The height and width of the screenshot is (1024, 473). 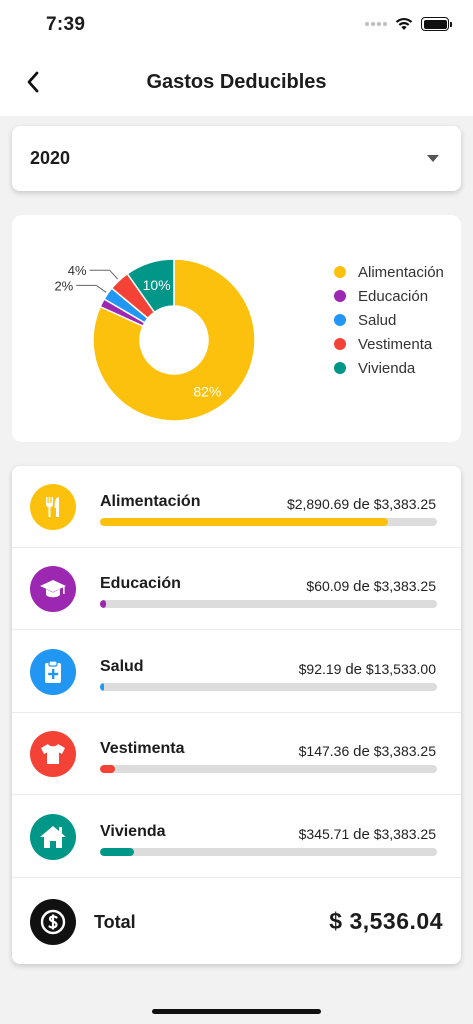 What do you see at coordinates (324, 751) in the screenshot?
I see `amount-spent: $147.36` at bounding box center [324, 751].